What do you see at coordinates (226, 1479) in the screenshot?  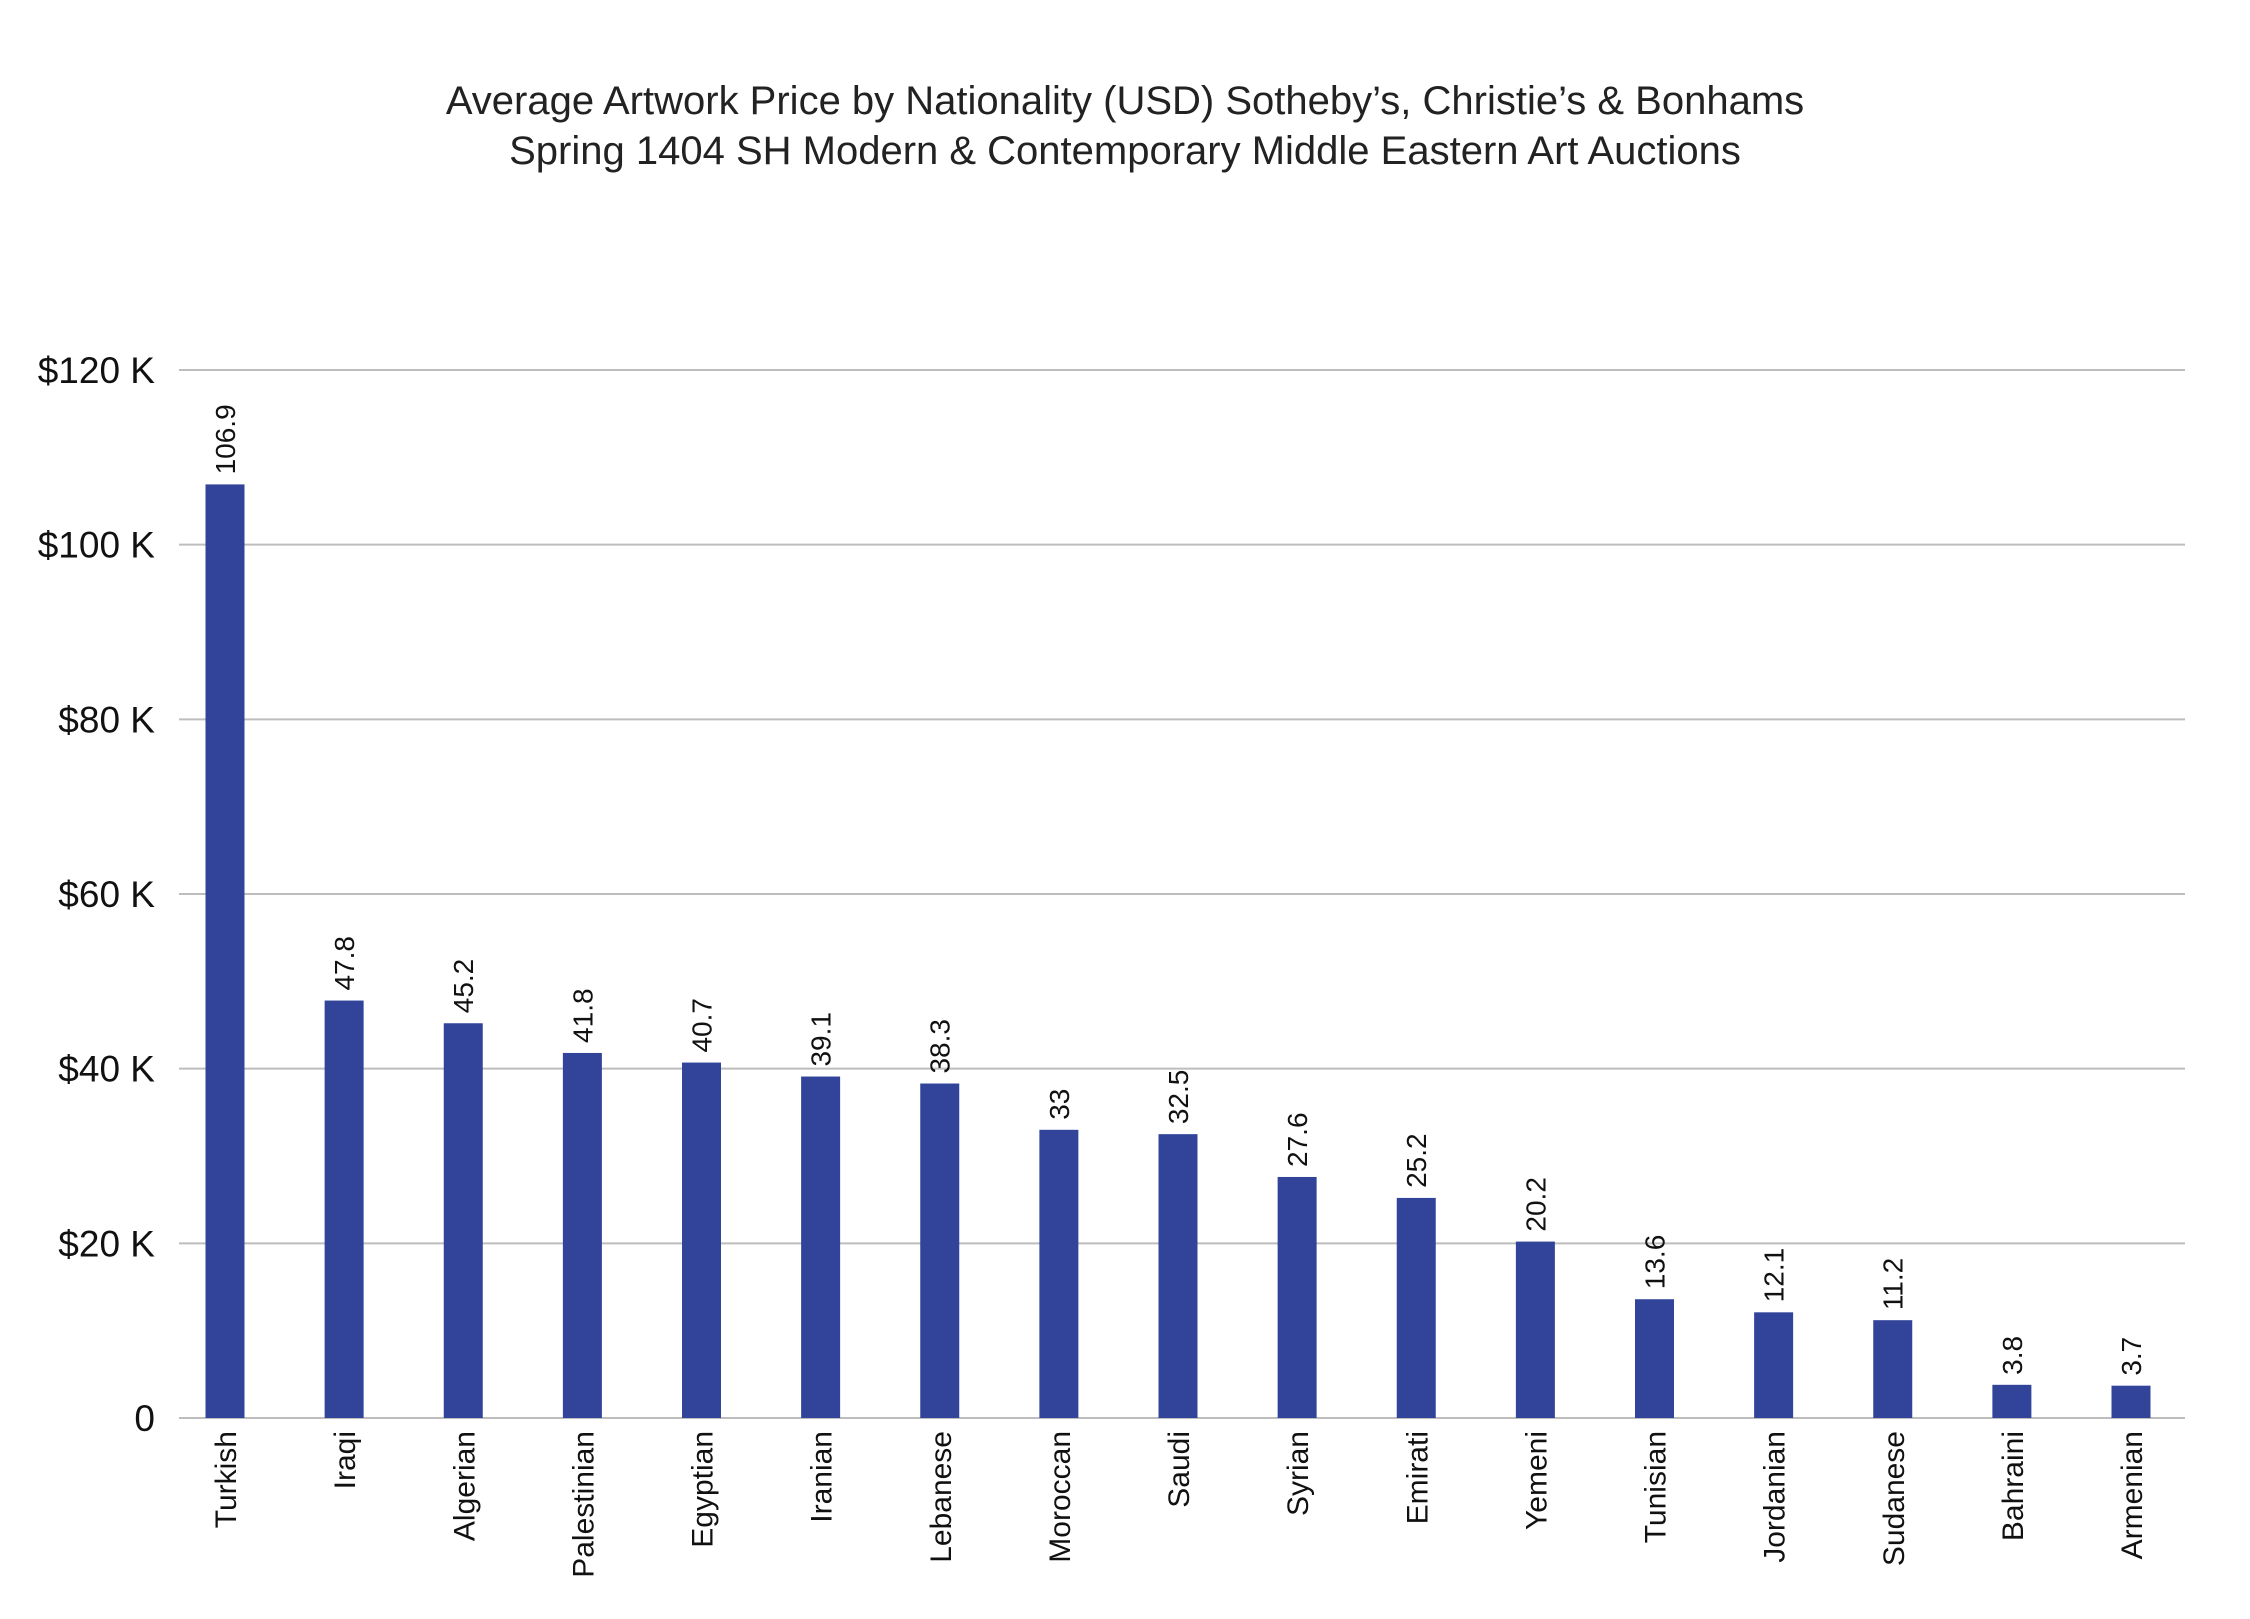 I see `category-label: Turkish` at bounding box center [226, 1479].